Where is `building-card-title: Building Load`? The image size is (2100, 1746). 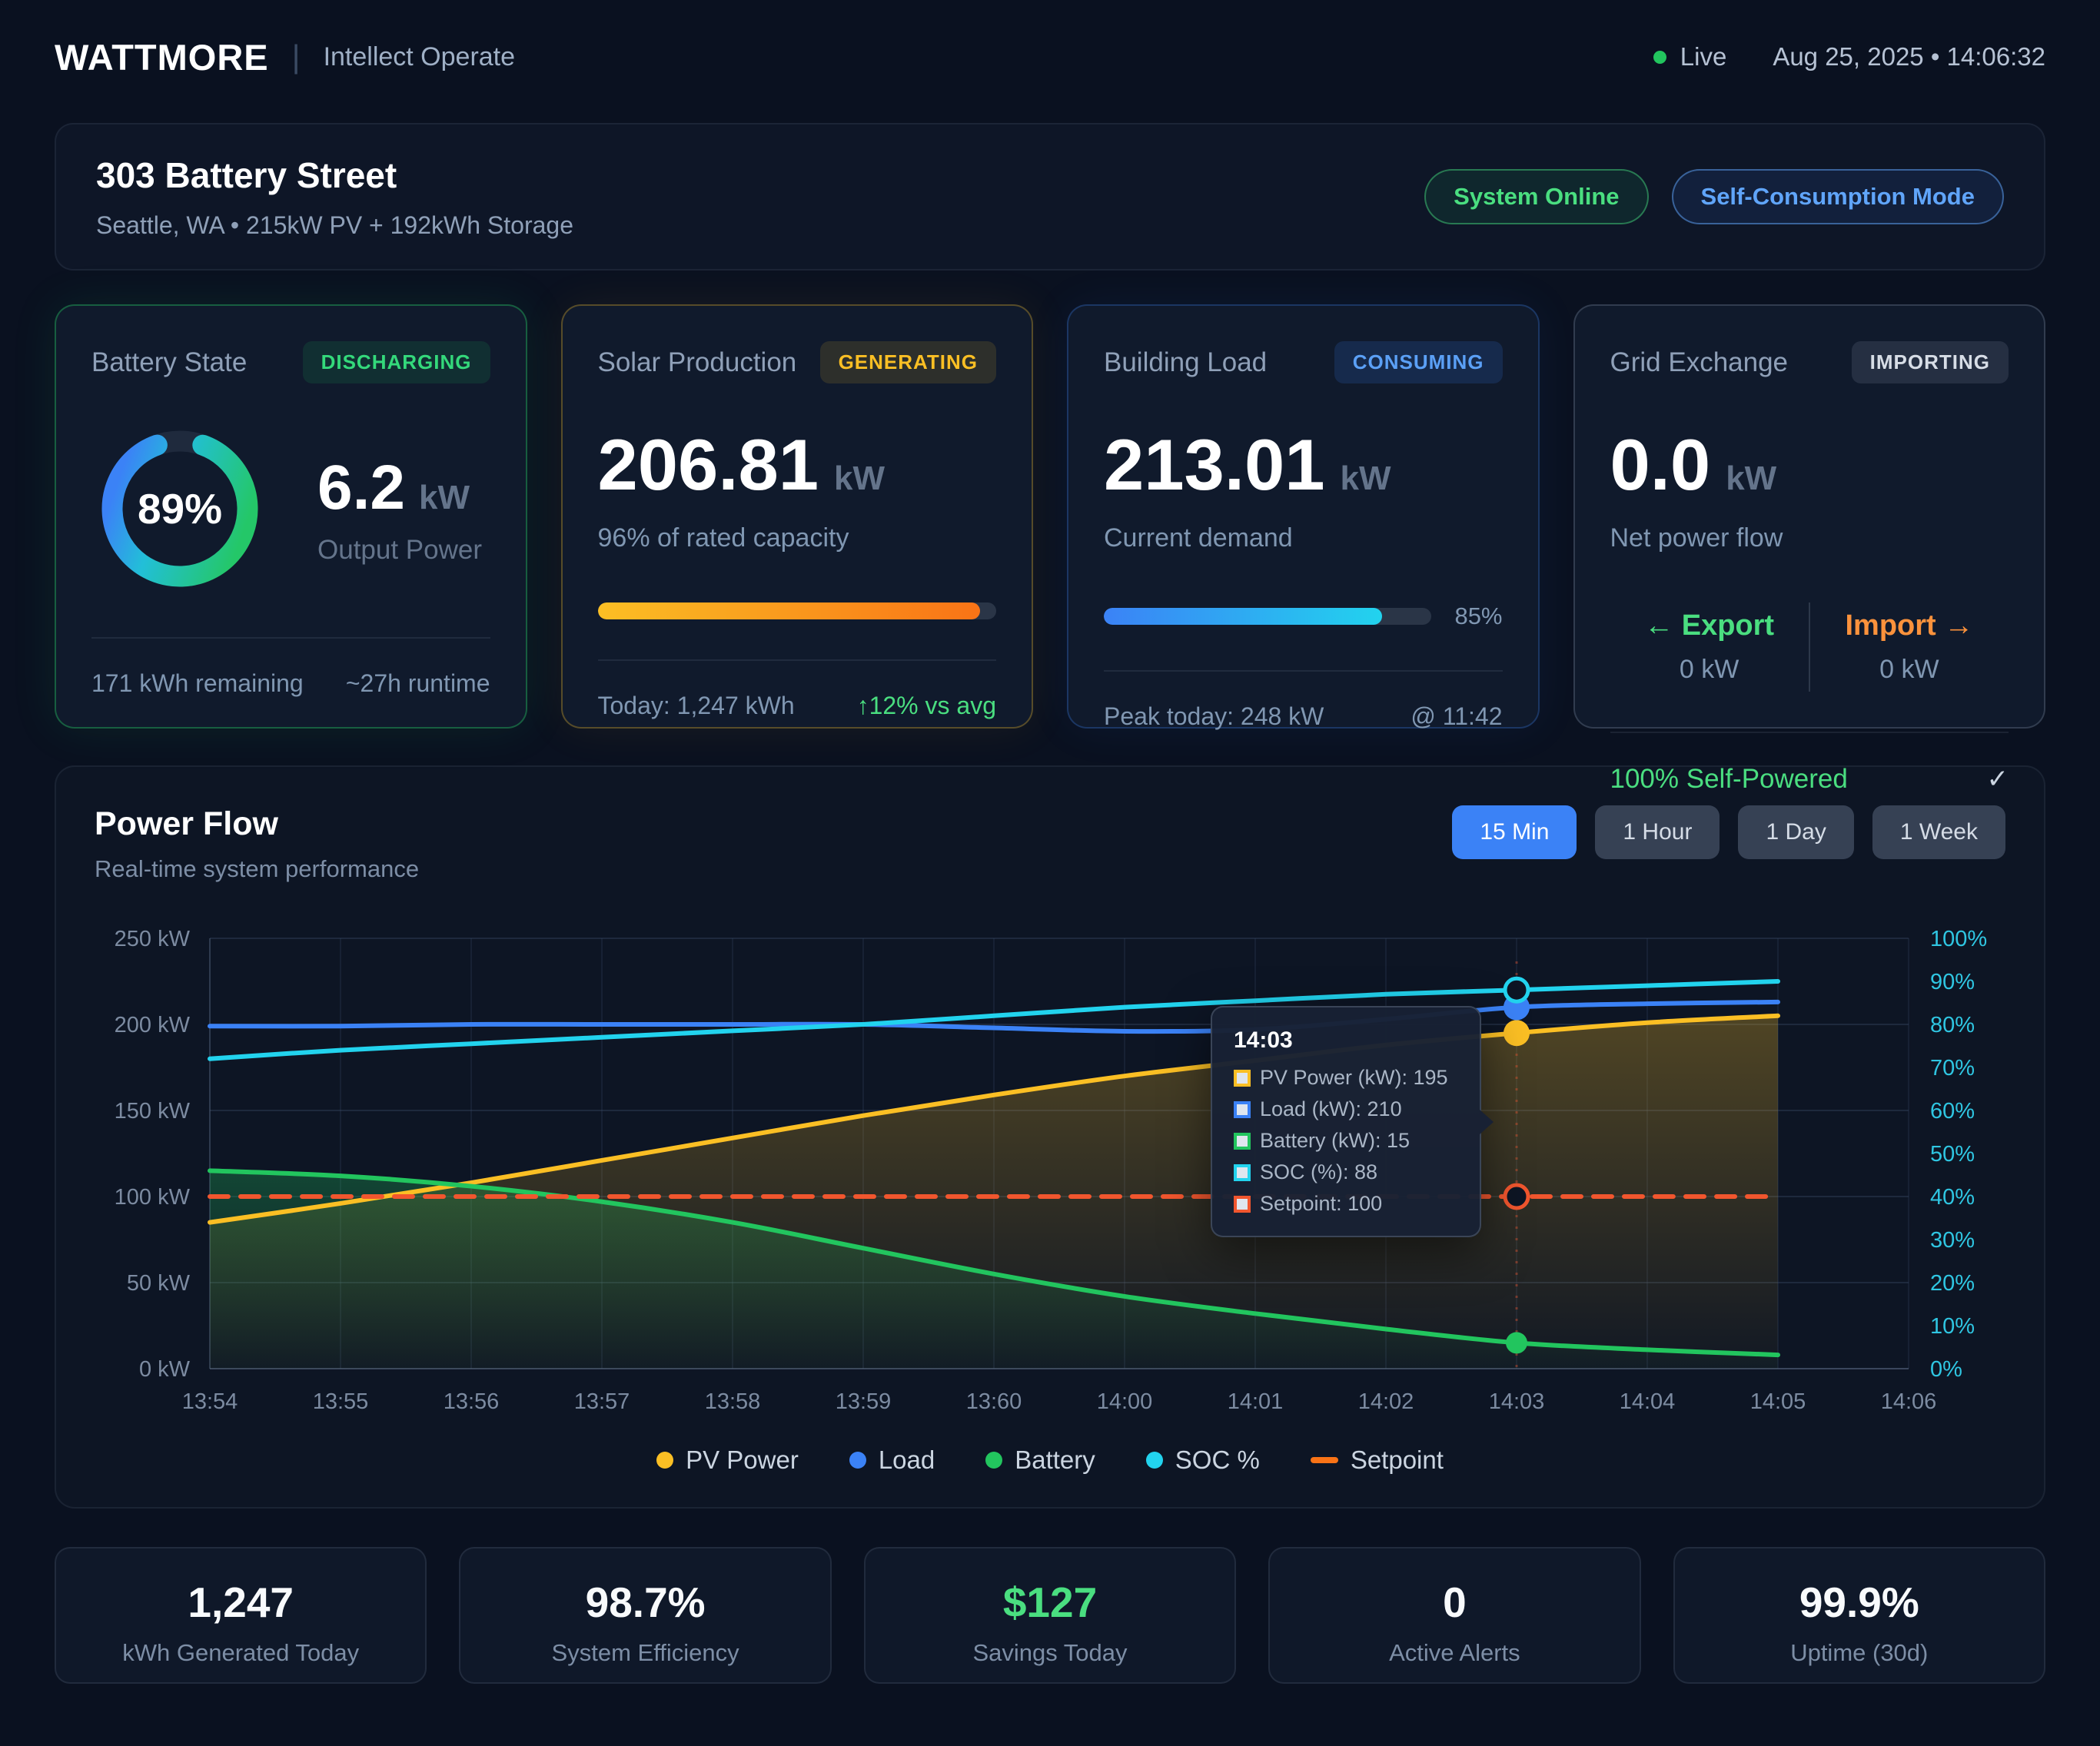
building-card-title: Building Load is located at coordinates (1186, 362).